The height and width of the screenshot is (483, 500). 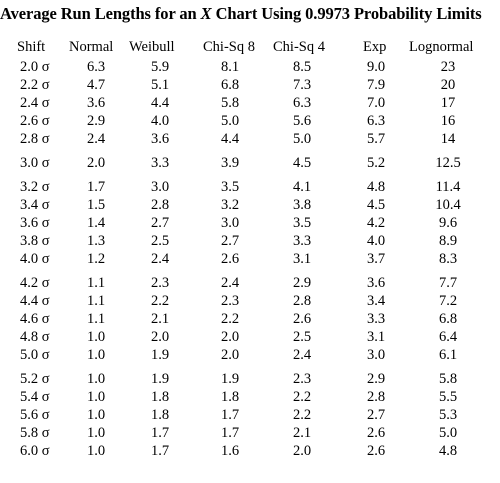 I want to click on exp-cell: 2.6, so click(x=376, y=433).